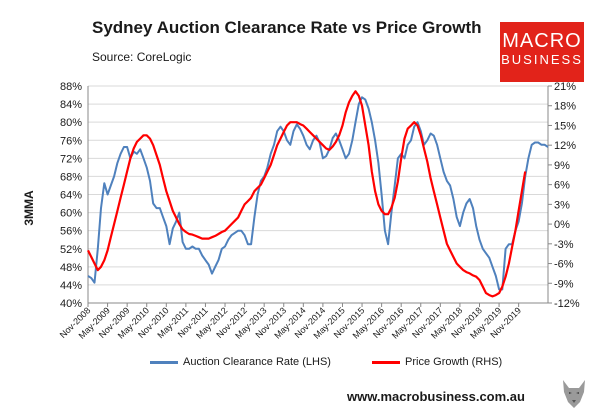  What do you see at coordinates (567, 304) in the screenshot?
I see `y-right-tick-label: -12%` at bounding box center [567, 304].